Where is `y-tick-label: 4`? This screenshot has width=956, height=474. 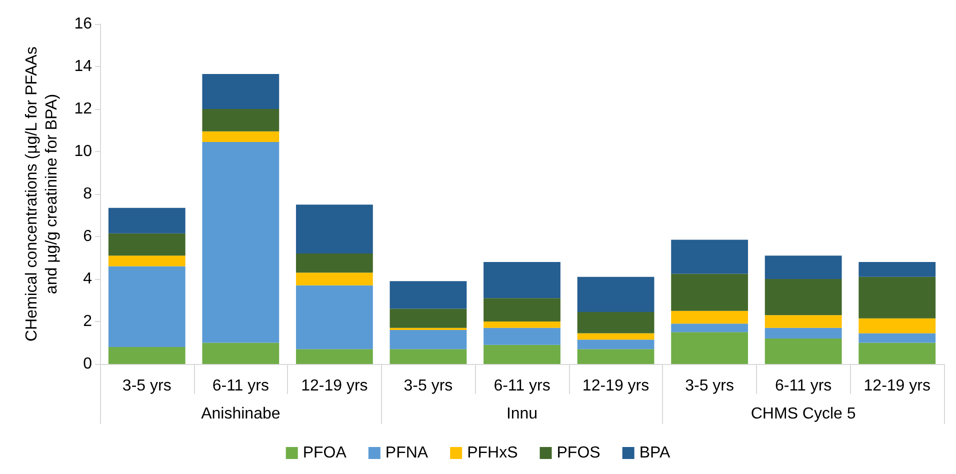 y-tick-label: 4 is located at coordinates (87, 279).